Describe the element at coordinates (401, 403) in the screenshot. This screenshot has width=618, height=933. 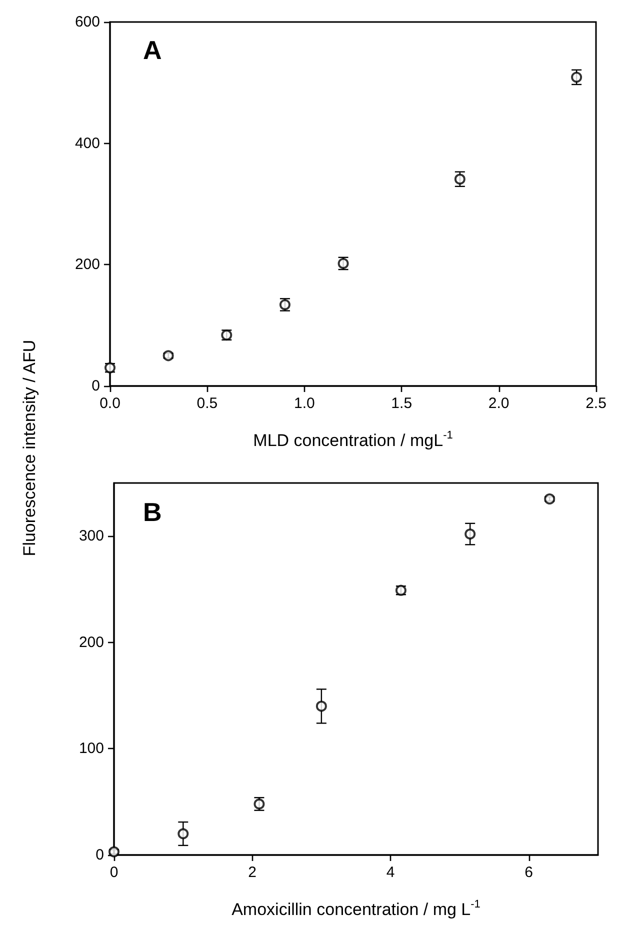
I see `x-tick-label: 1.5` at that location.